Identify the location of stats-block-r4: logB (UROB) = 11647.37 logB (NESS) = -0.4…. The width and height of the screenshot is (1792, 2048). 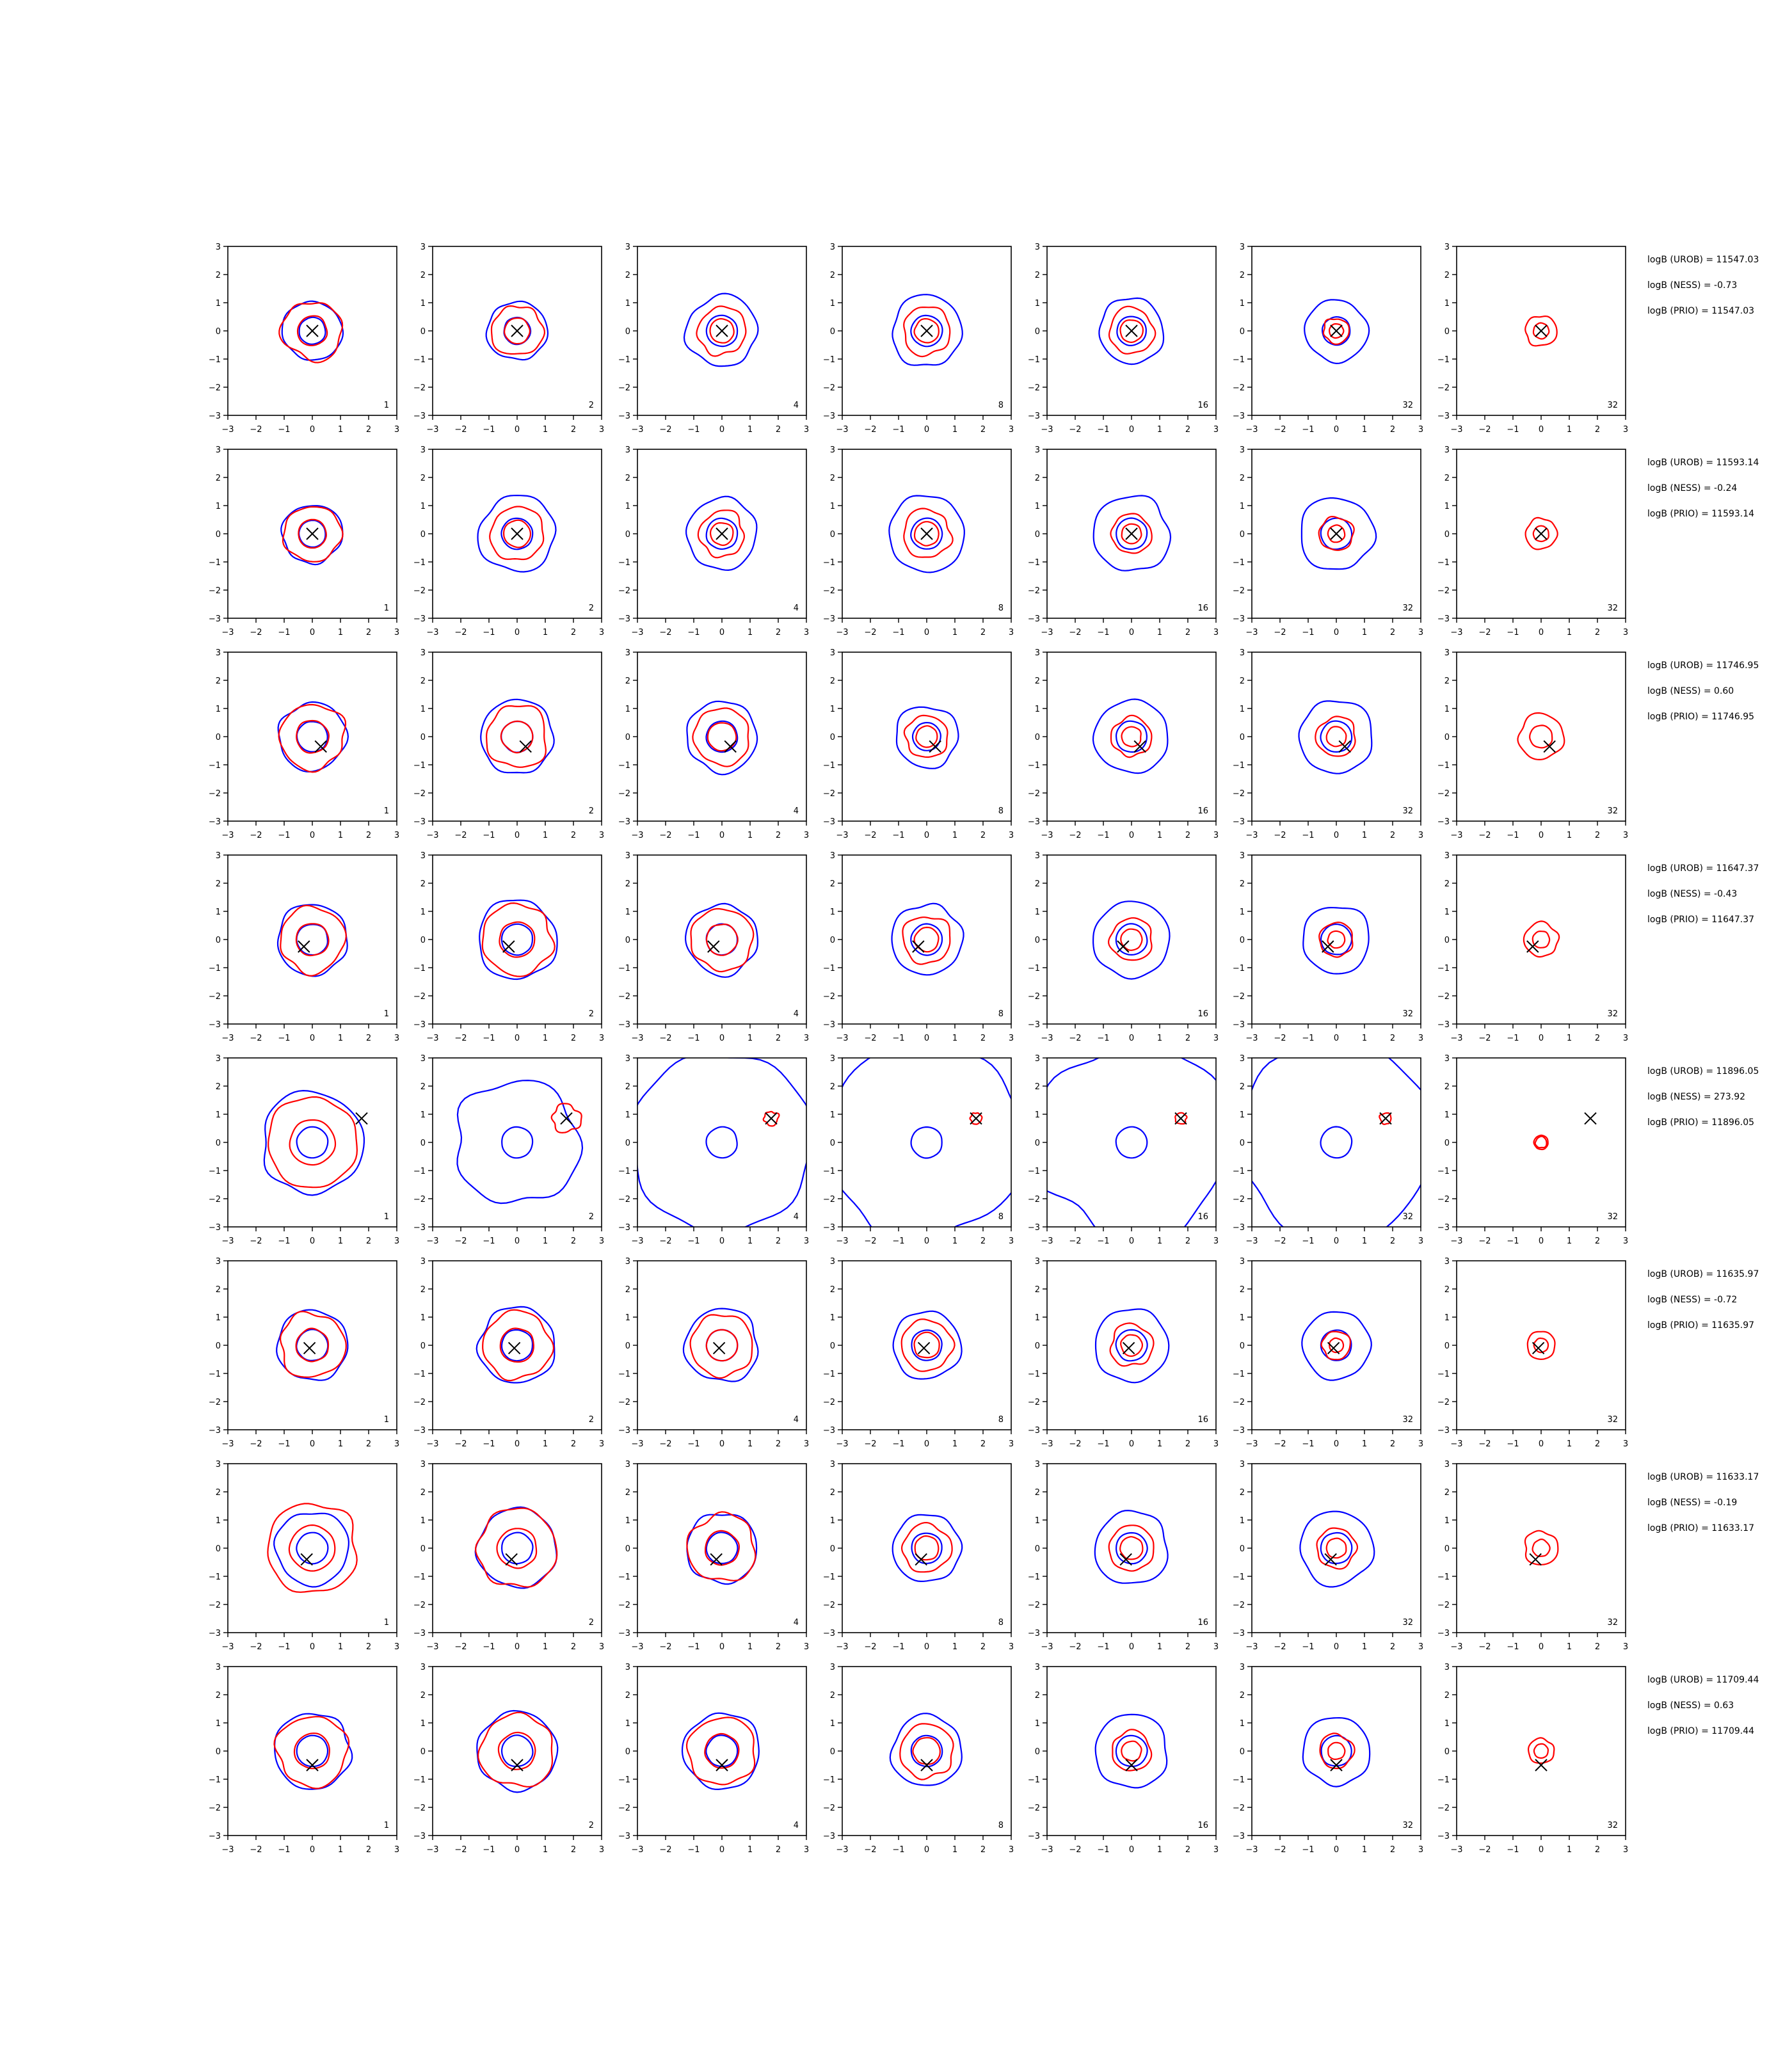
(1703, 894).